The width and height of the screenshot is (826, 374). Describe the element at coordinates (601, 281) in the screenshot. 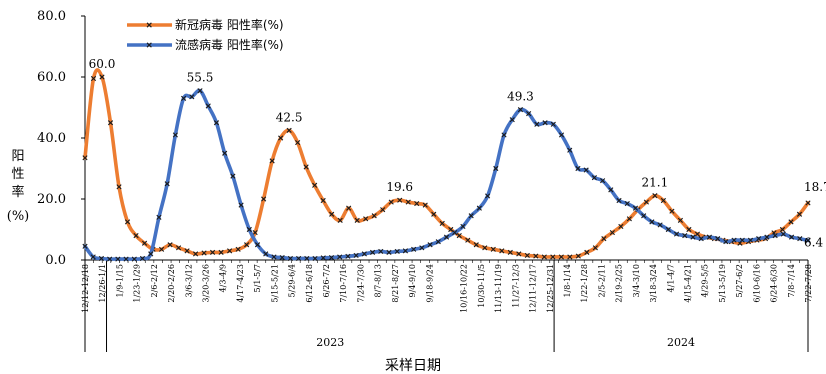

I see `x-tick-label: 2/5-2/11` at that location.